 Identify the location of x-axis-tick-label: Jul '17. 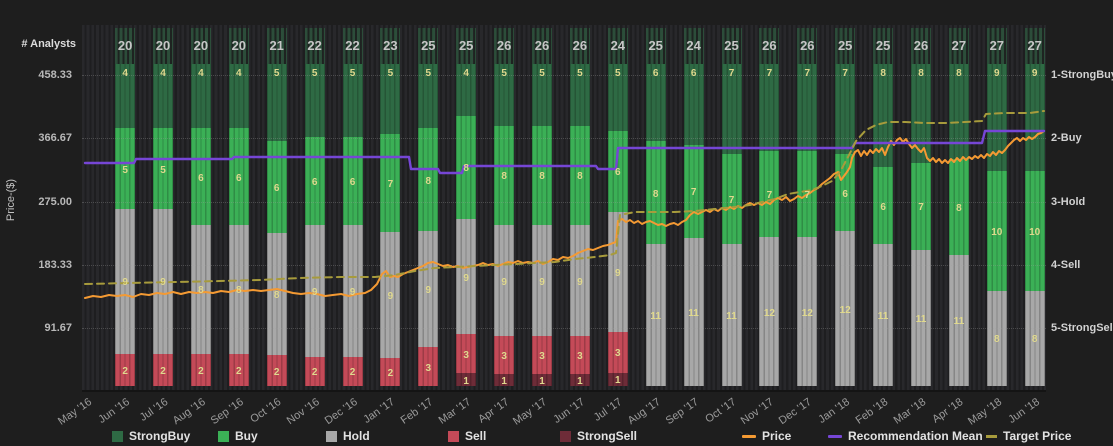
(608, 410).